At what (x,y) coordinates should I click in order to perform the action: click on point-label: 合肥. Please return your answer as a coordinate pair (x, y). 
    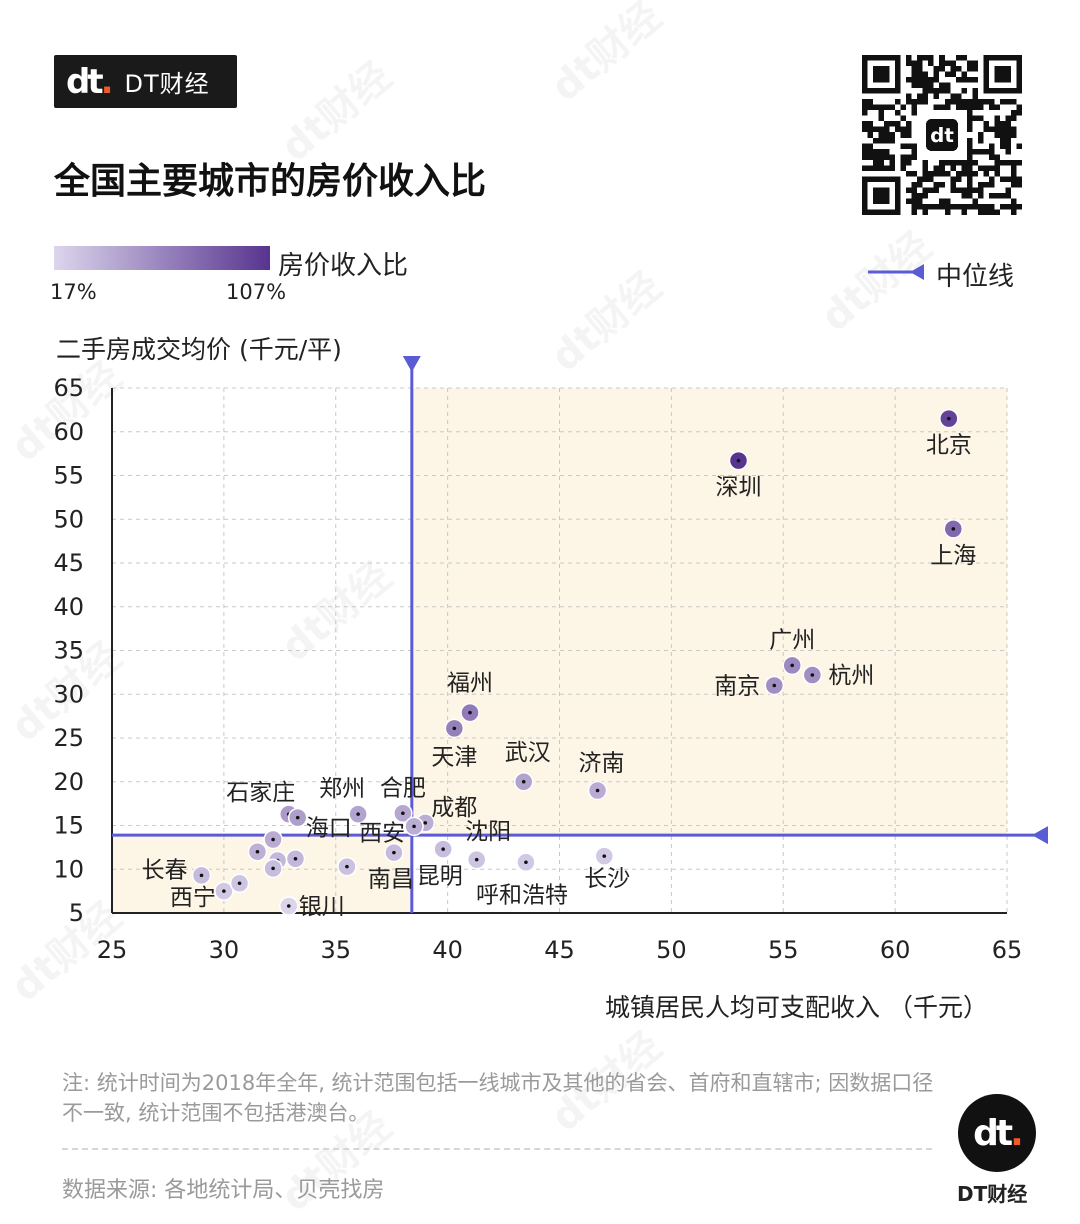
    Looking at the image, I should click on (403, 788).